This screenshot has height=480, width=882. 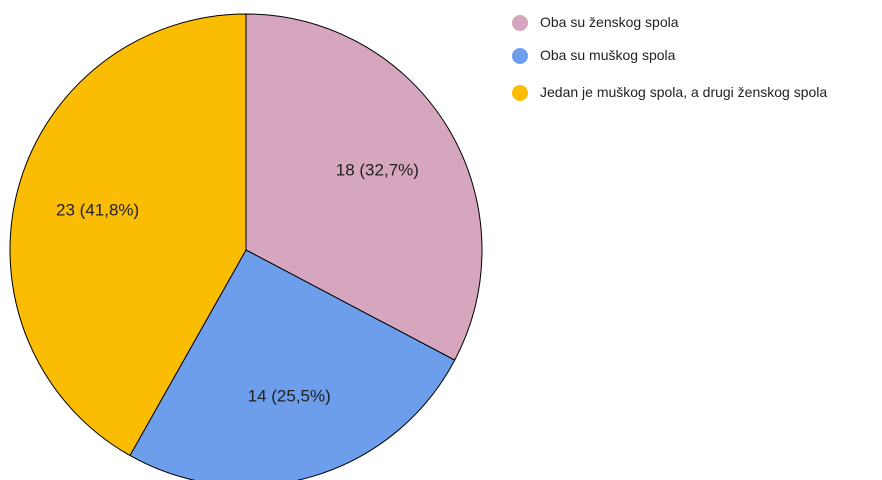 I want to click on legend-item: Oba su ženskog spola, so click(x=683, y=23).